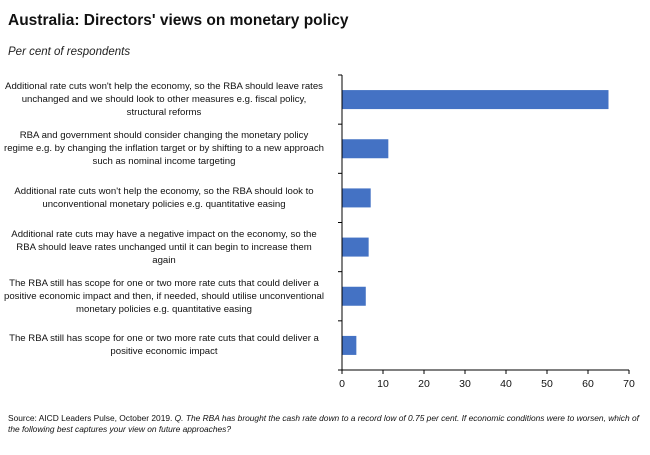  What do you see at coordinates (629, 384) in the screenshot?
I see `x-tick-label: 70` at bounding box center [629, 384].